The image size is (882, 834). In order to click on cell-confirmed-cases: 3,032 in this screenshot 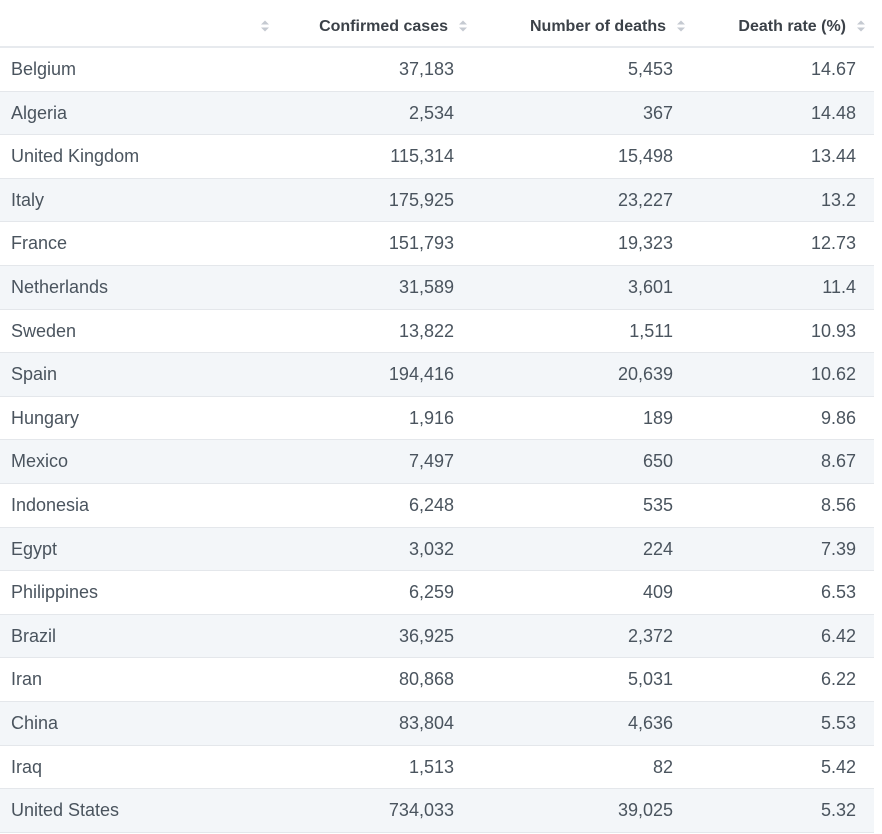, I will do `click(431, 548)`.